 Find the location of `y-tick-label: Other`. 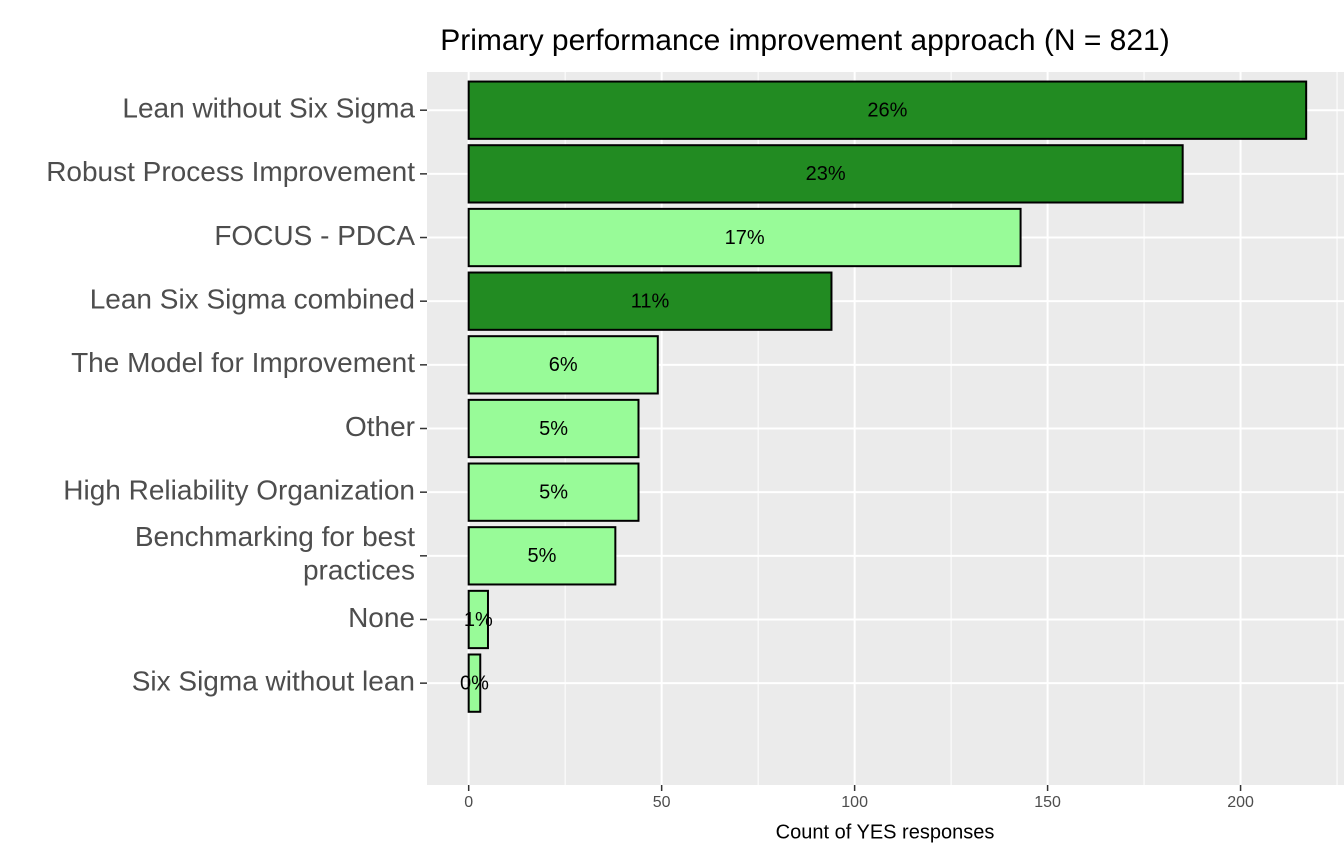

y-tick-label: Other is located at coordinates (380, 426).